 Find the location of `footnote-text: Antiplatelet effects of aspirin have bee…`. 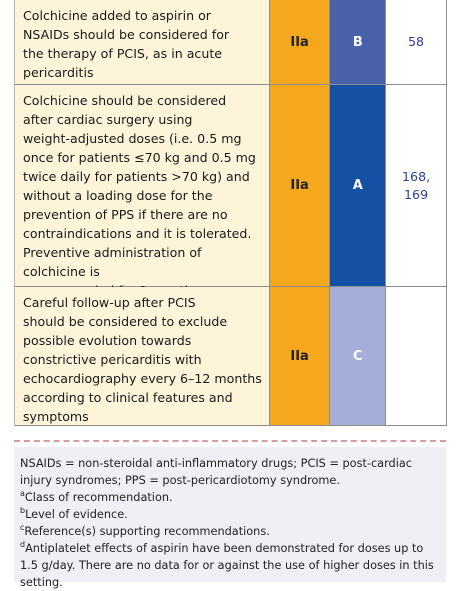

footnote-text: Antiplatelet effects of aspirin have bee… is located at coordinates (227, 565).